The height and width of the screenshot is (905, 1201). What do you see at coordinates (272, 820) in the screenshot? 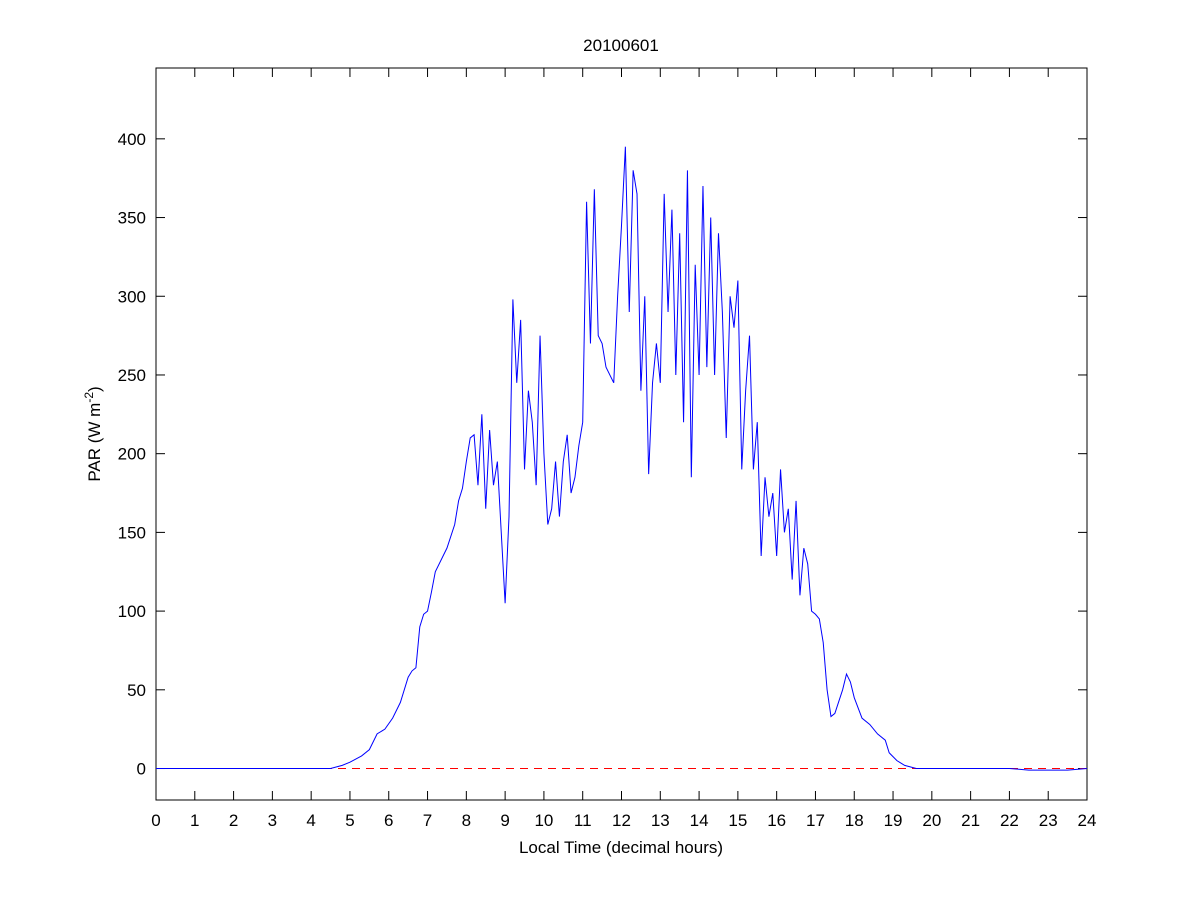
I see `x-tick-label: 3` at bounding box center [272, 820].